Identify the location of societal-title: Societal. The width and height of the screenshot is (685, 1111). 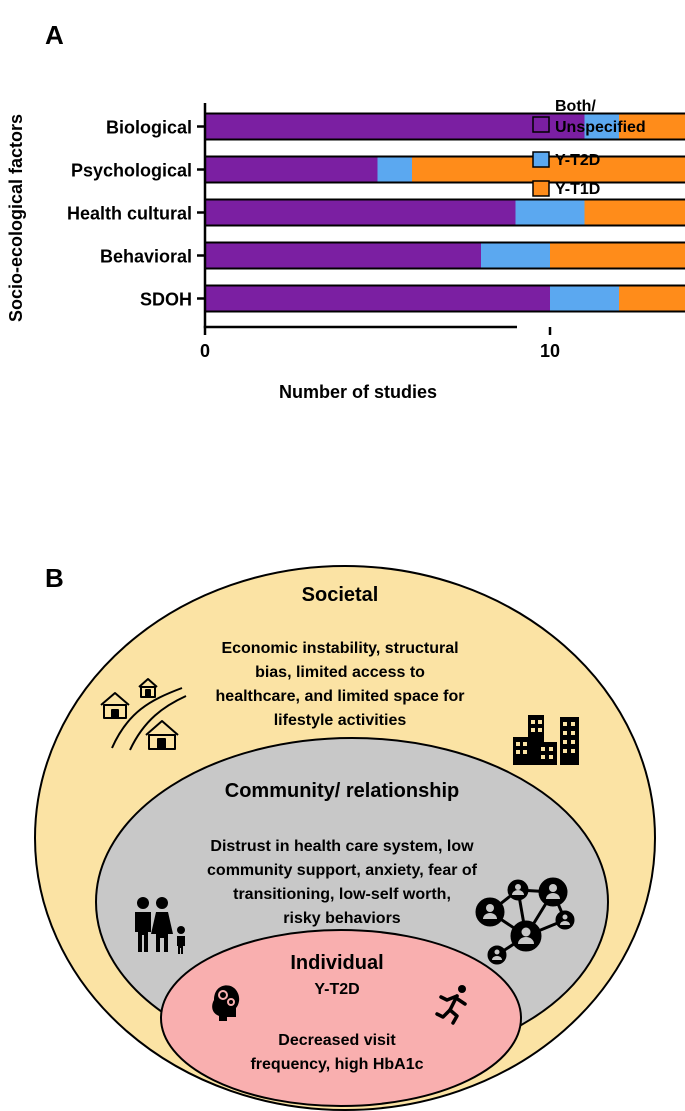
(340, 595).